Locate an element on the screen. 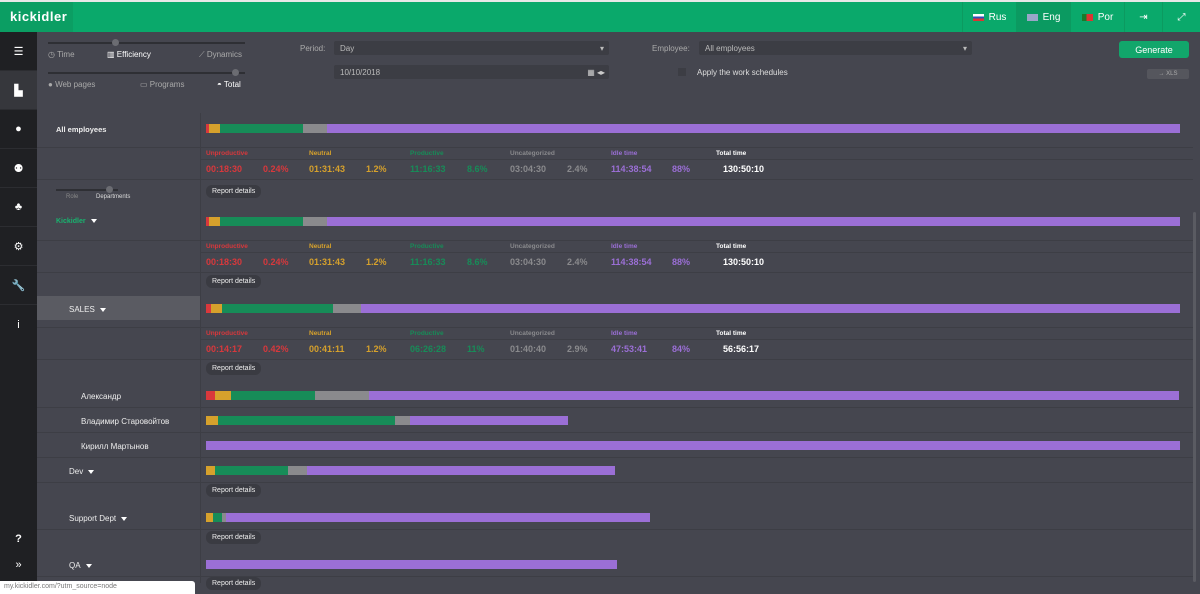 The height and width of the screenshot is (594, 1200). view-efficiency: ▥ Efficiency is located at coordinates (129, 54).